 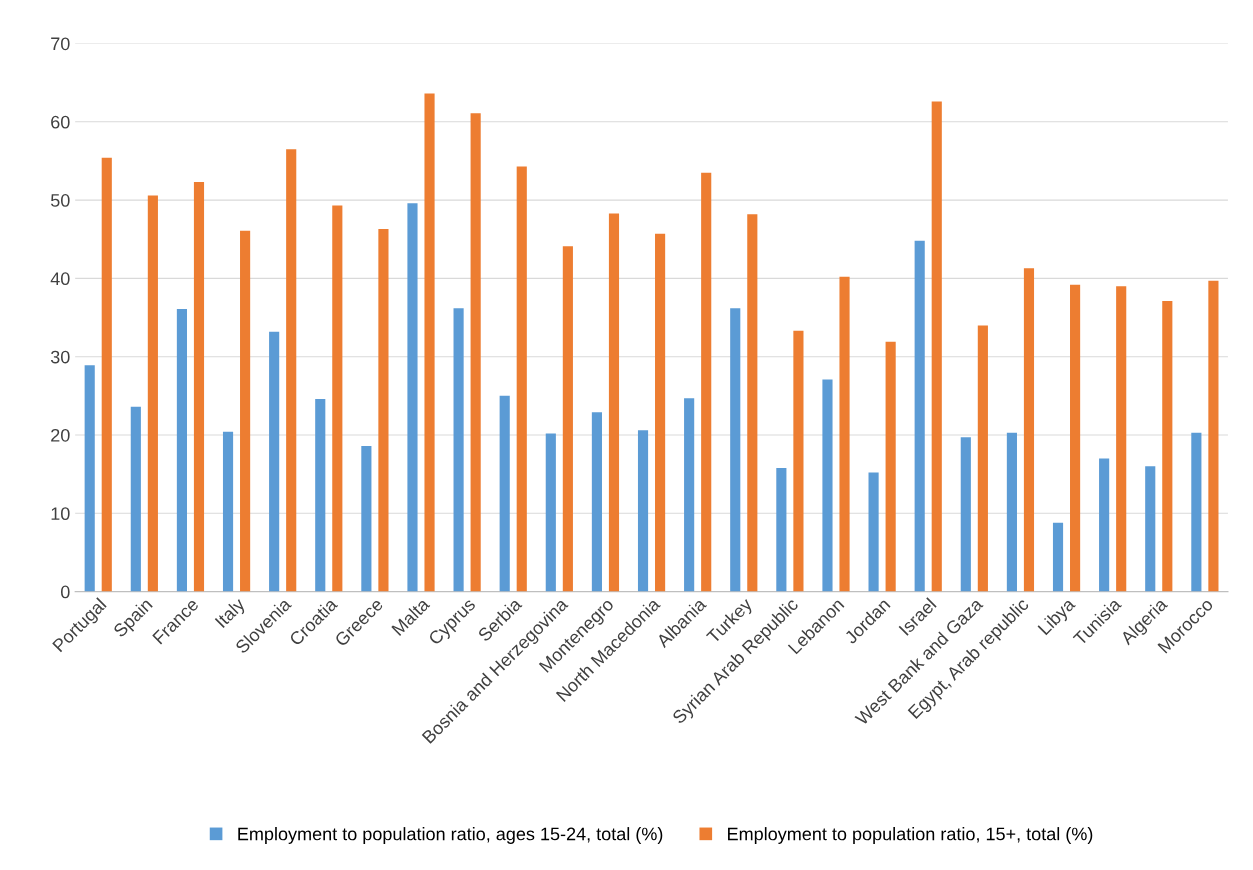 What do you see at coordinates (65, 592) in the screenshot?
I see `y-tick-label: 0` at bounding box center [65, 592].